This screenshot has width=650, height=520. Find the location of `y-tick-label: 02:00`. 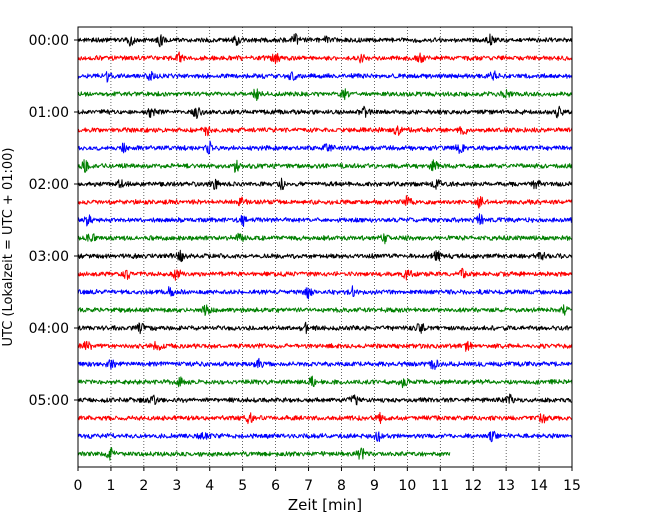

y-tick-label: 02:00 is located at coordinates (49, 185).